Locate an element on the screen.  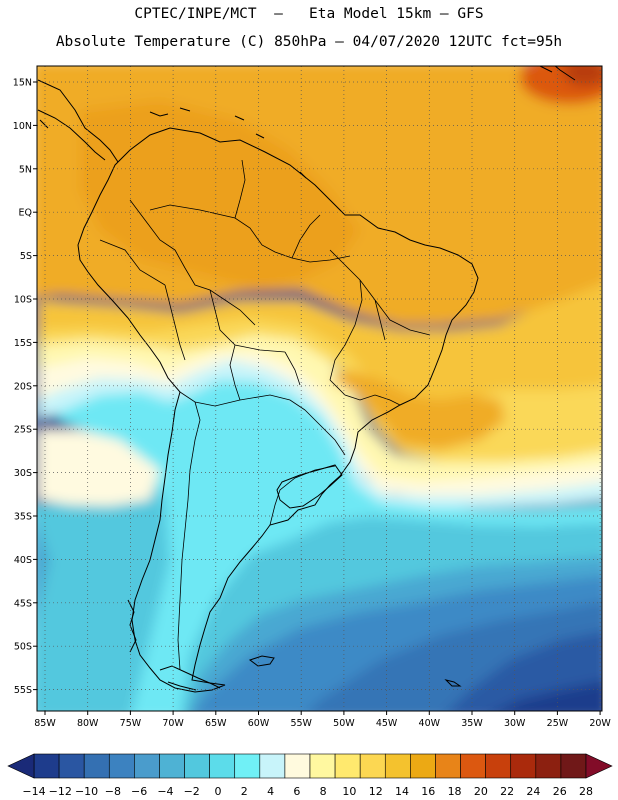
colorbar-label: 4 is located at coordinates (270, 791).